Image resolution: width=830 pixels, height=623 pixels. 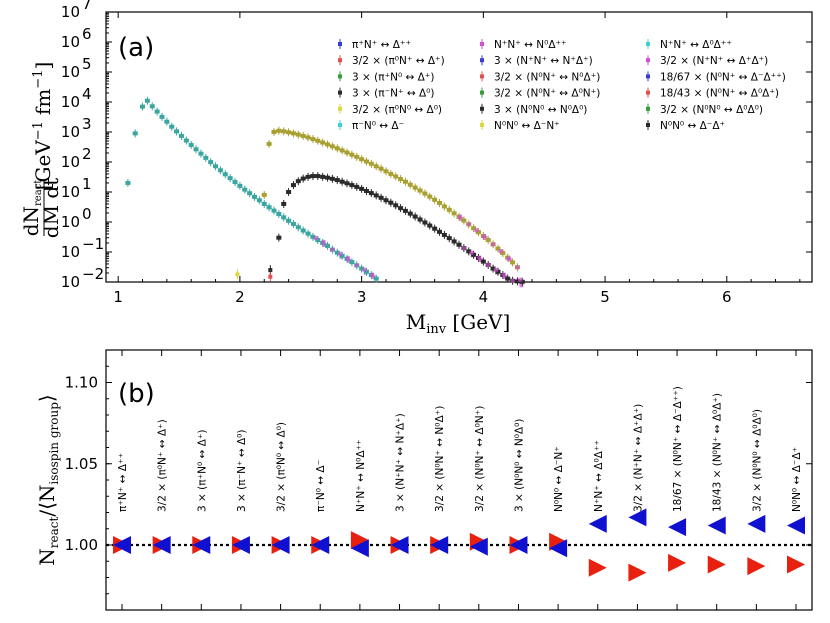 What do you see at coordinates (718, 452) in the screenshot?
I see `category-label: 18/43 × (N⁰N⁺ ↔ Δ⁰Δ⁺)` at bounding box center [718, 452].